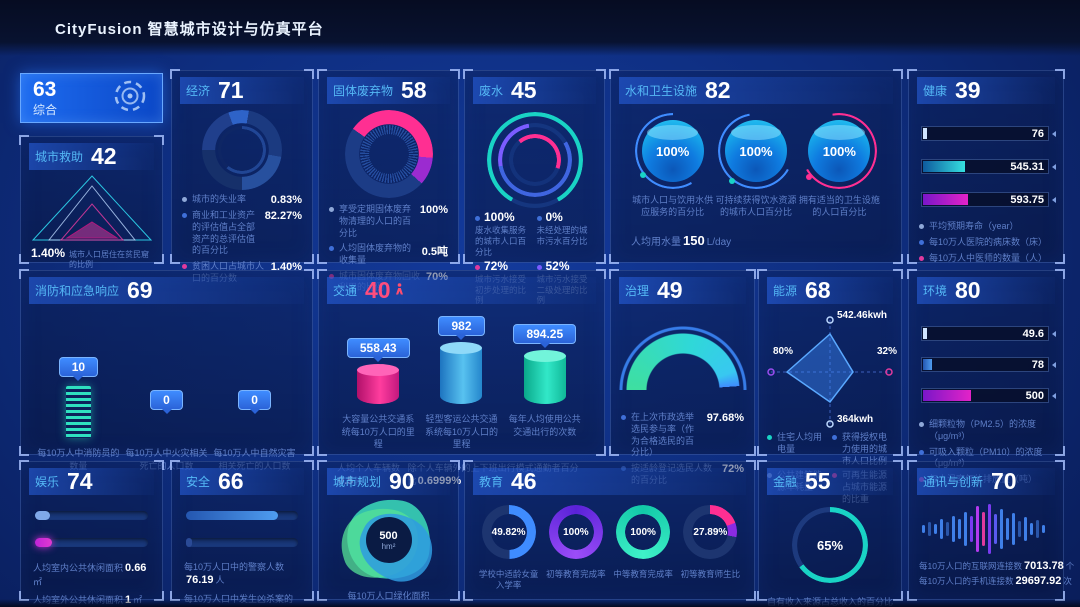 This screenshot has height=607, width=1080. Describe the element at coordinates (136, 568) in the screenshot. I see `stat-value: 0.66` at that location.